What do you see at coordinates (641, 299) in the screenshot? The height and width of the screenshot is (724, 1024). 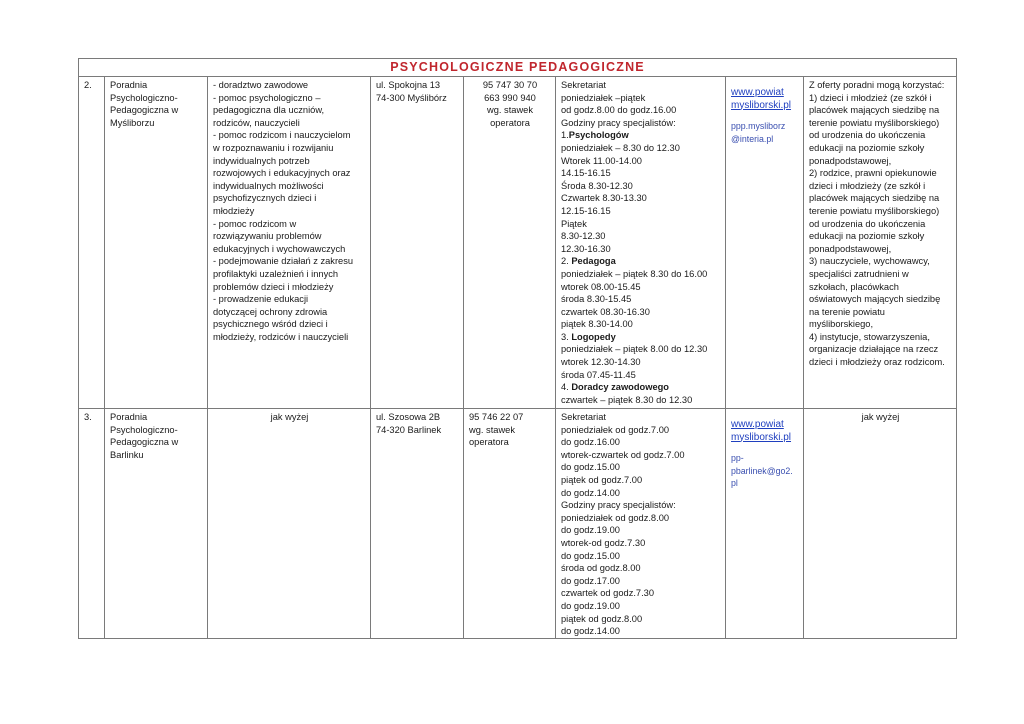 I see `hours-line: środa 8.30-15.45` at bounding box center [641, 299].